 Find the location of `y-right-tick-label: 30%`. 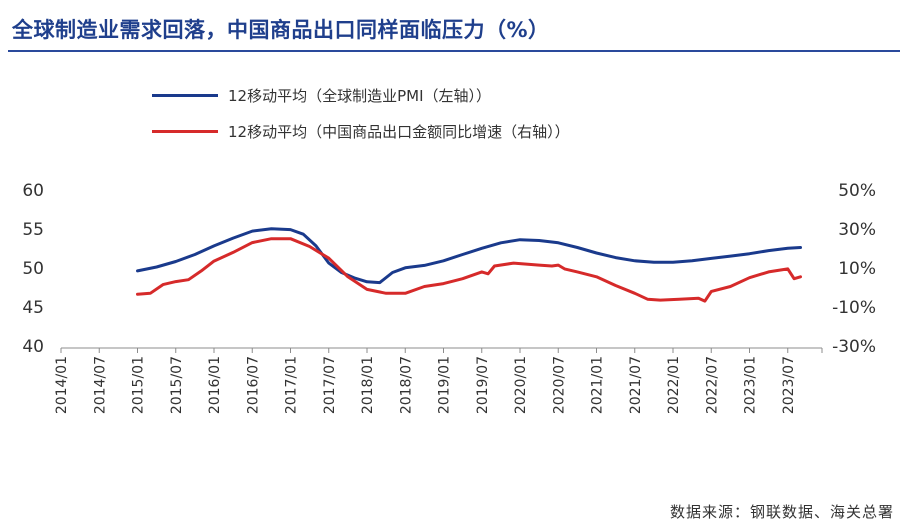

y-right-tick-label: 30% is located at coordinates (857, 230).